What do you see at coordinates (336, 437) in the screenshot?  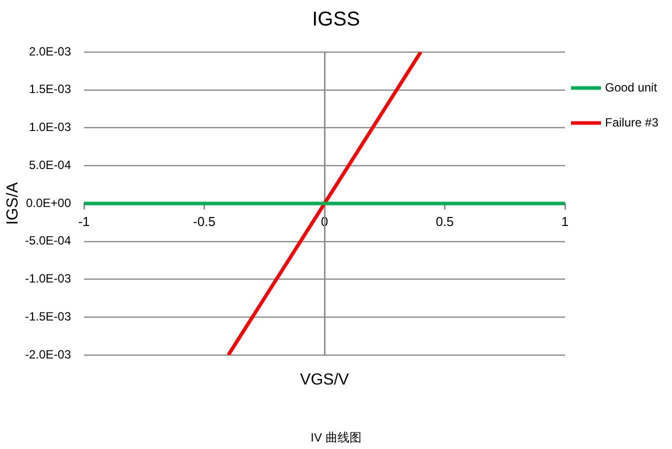 I see `text: IV 曲线图` at bounding box center [336, 437].